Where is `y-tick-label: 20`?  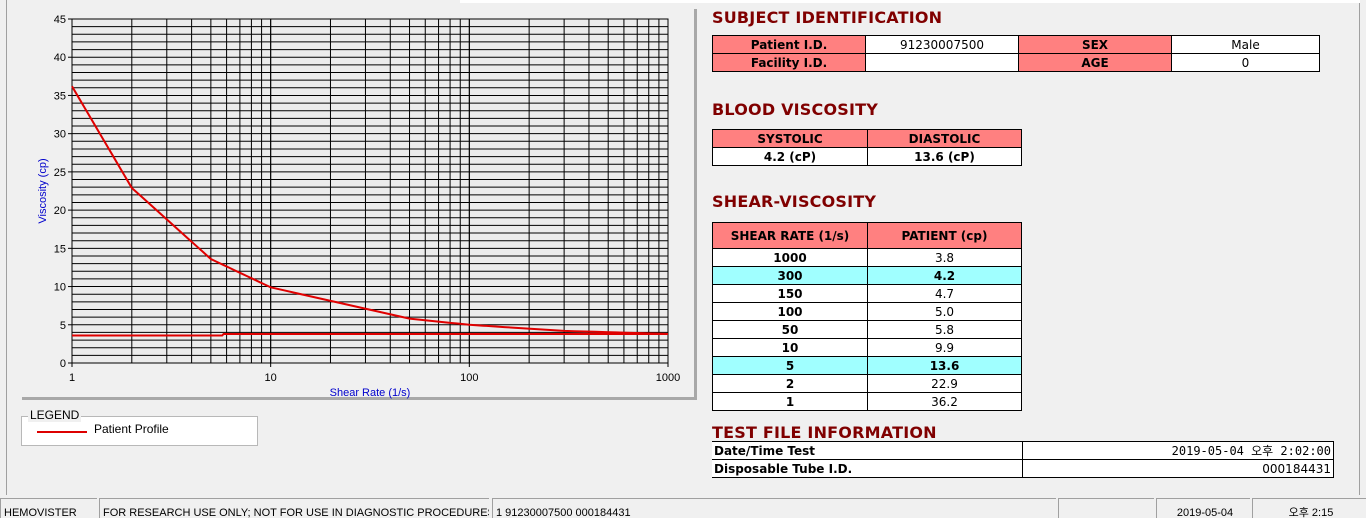 y-tick-label: 20 is located at coordinates (60, 211).